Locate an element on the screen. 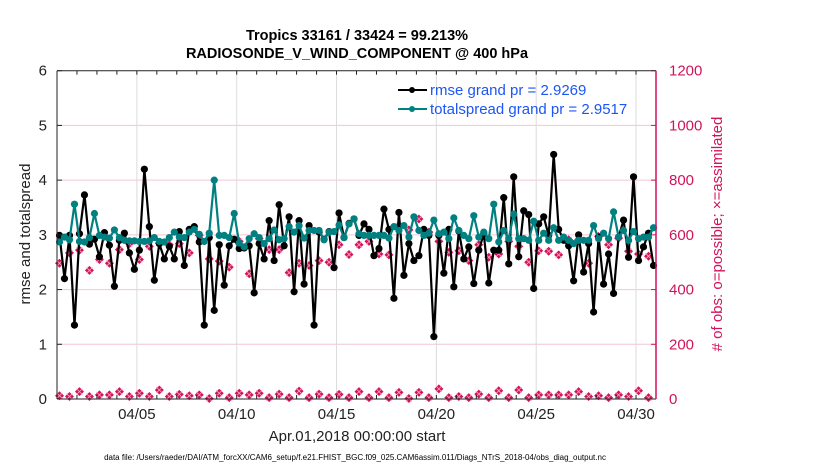 The height and width of the screenshot is (470, 830). x-tick-label: 04/20 is located at coordinates (437, 414).